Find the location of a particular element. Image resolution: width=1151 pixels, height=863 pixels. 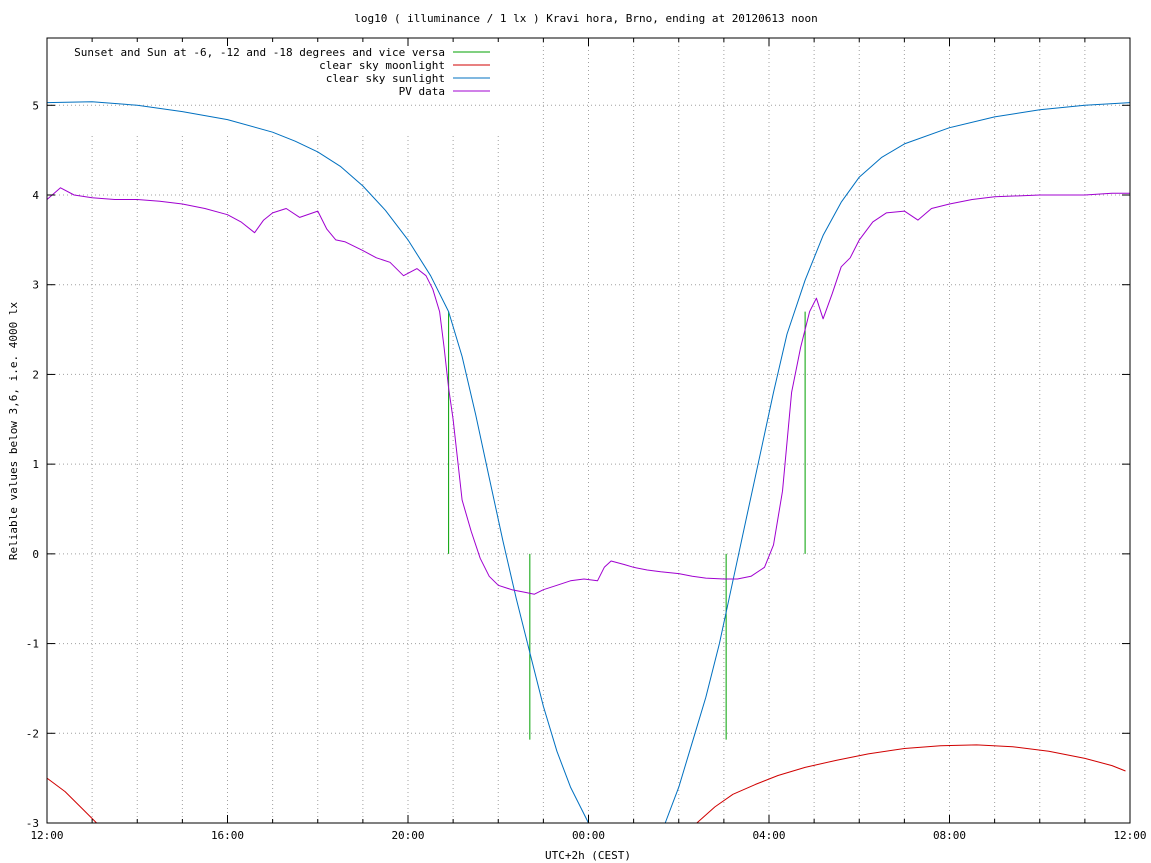

x-tick-label: 20:00 is located at coordinates (407, 835).